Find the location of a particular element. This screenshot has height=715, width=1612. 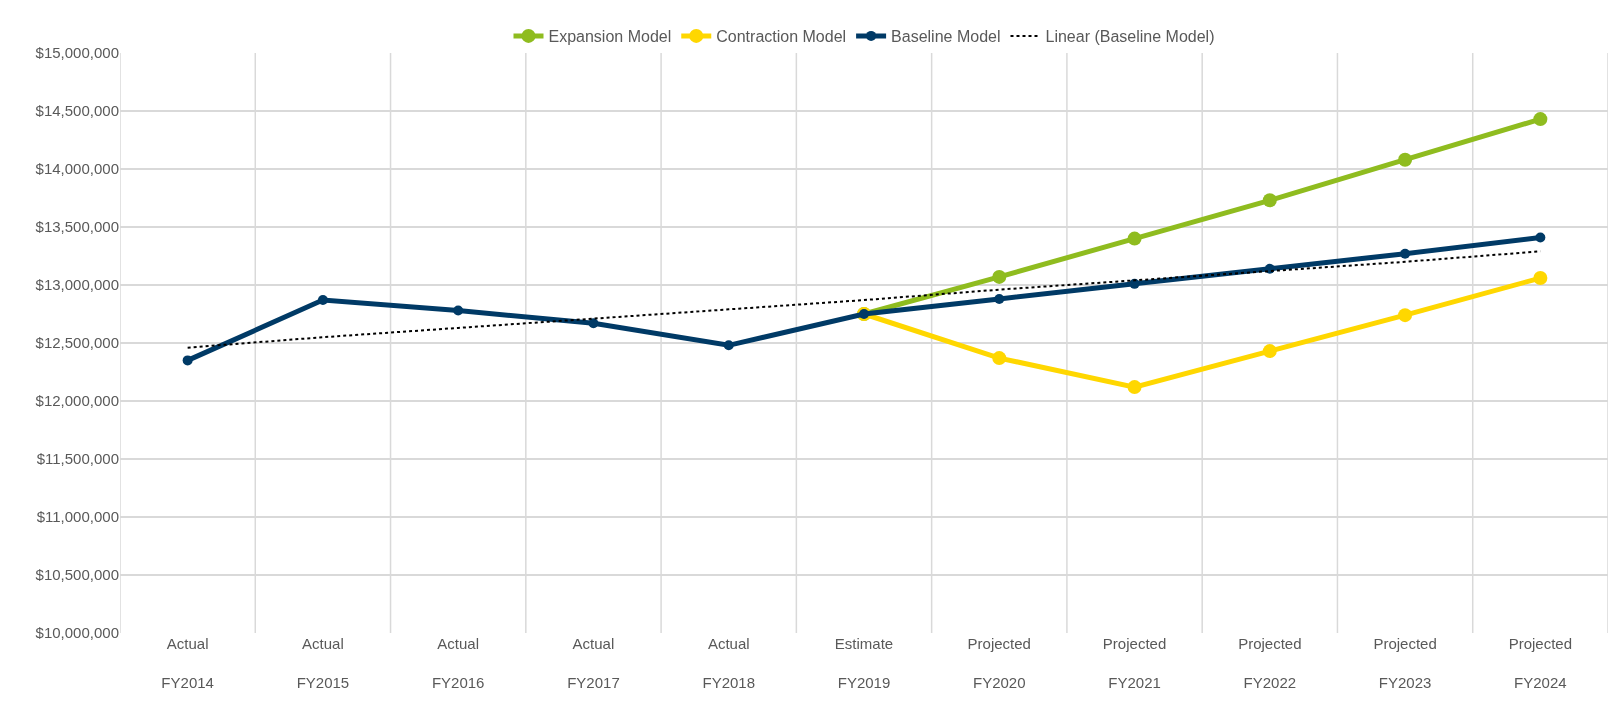

category-label: Projected FY2023 is located at coordinates (1405, 663).